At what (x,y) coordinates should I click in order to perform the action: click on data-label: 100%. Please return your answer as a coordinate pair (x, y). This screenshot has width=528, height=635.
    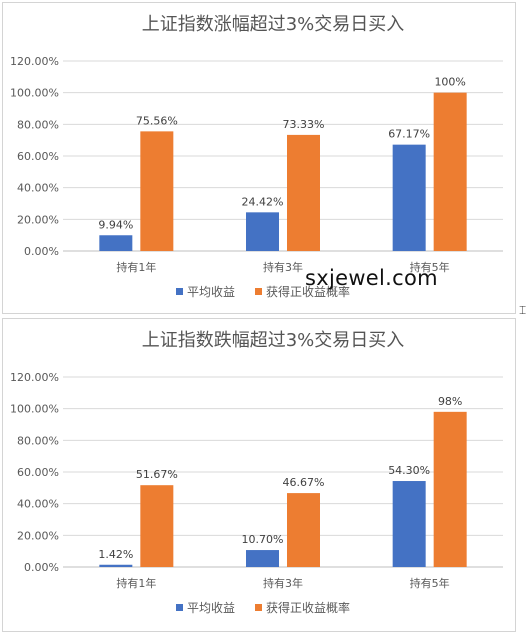
    Looking at the image, I should click on (449, 82).